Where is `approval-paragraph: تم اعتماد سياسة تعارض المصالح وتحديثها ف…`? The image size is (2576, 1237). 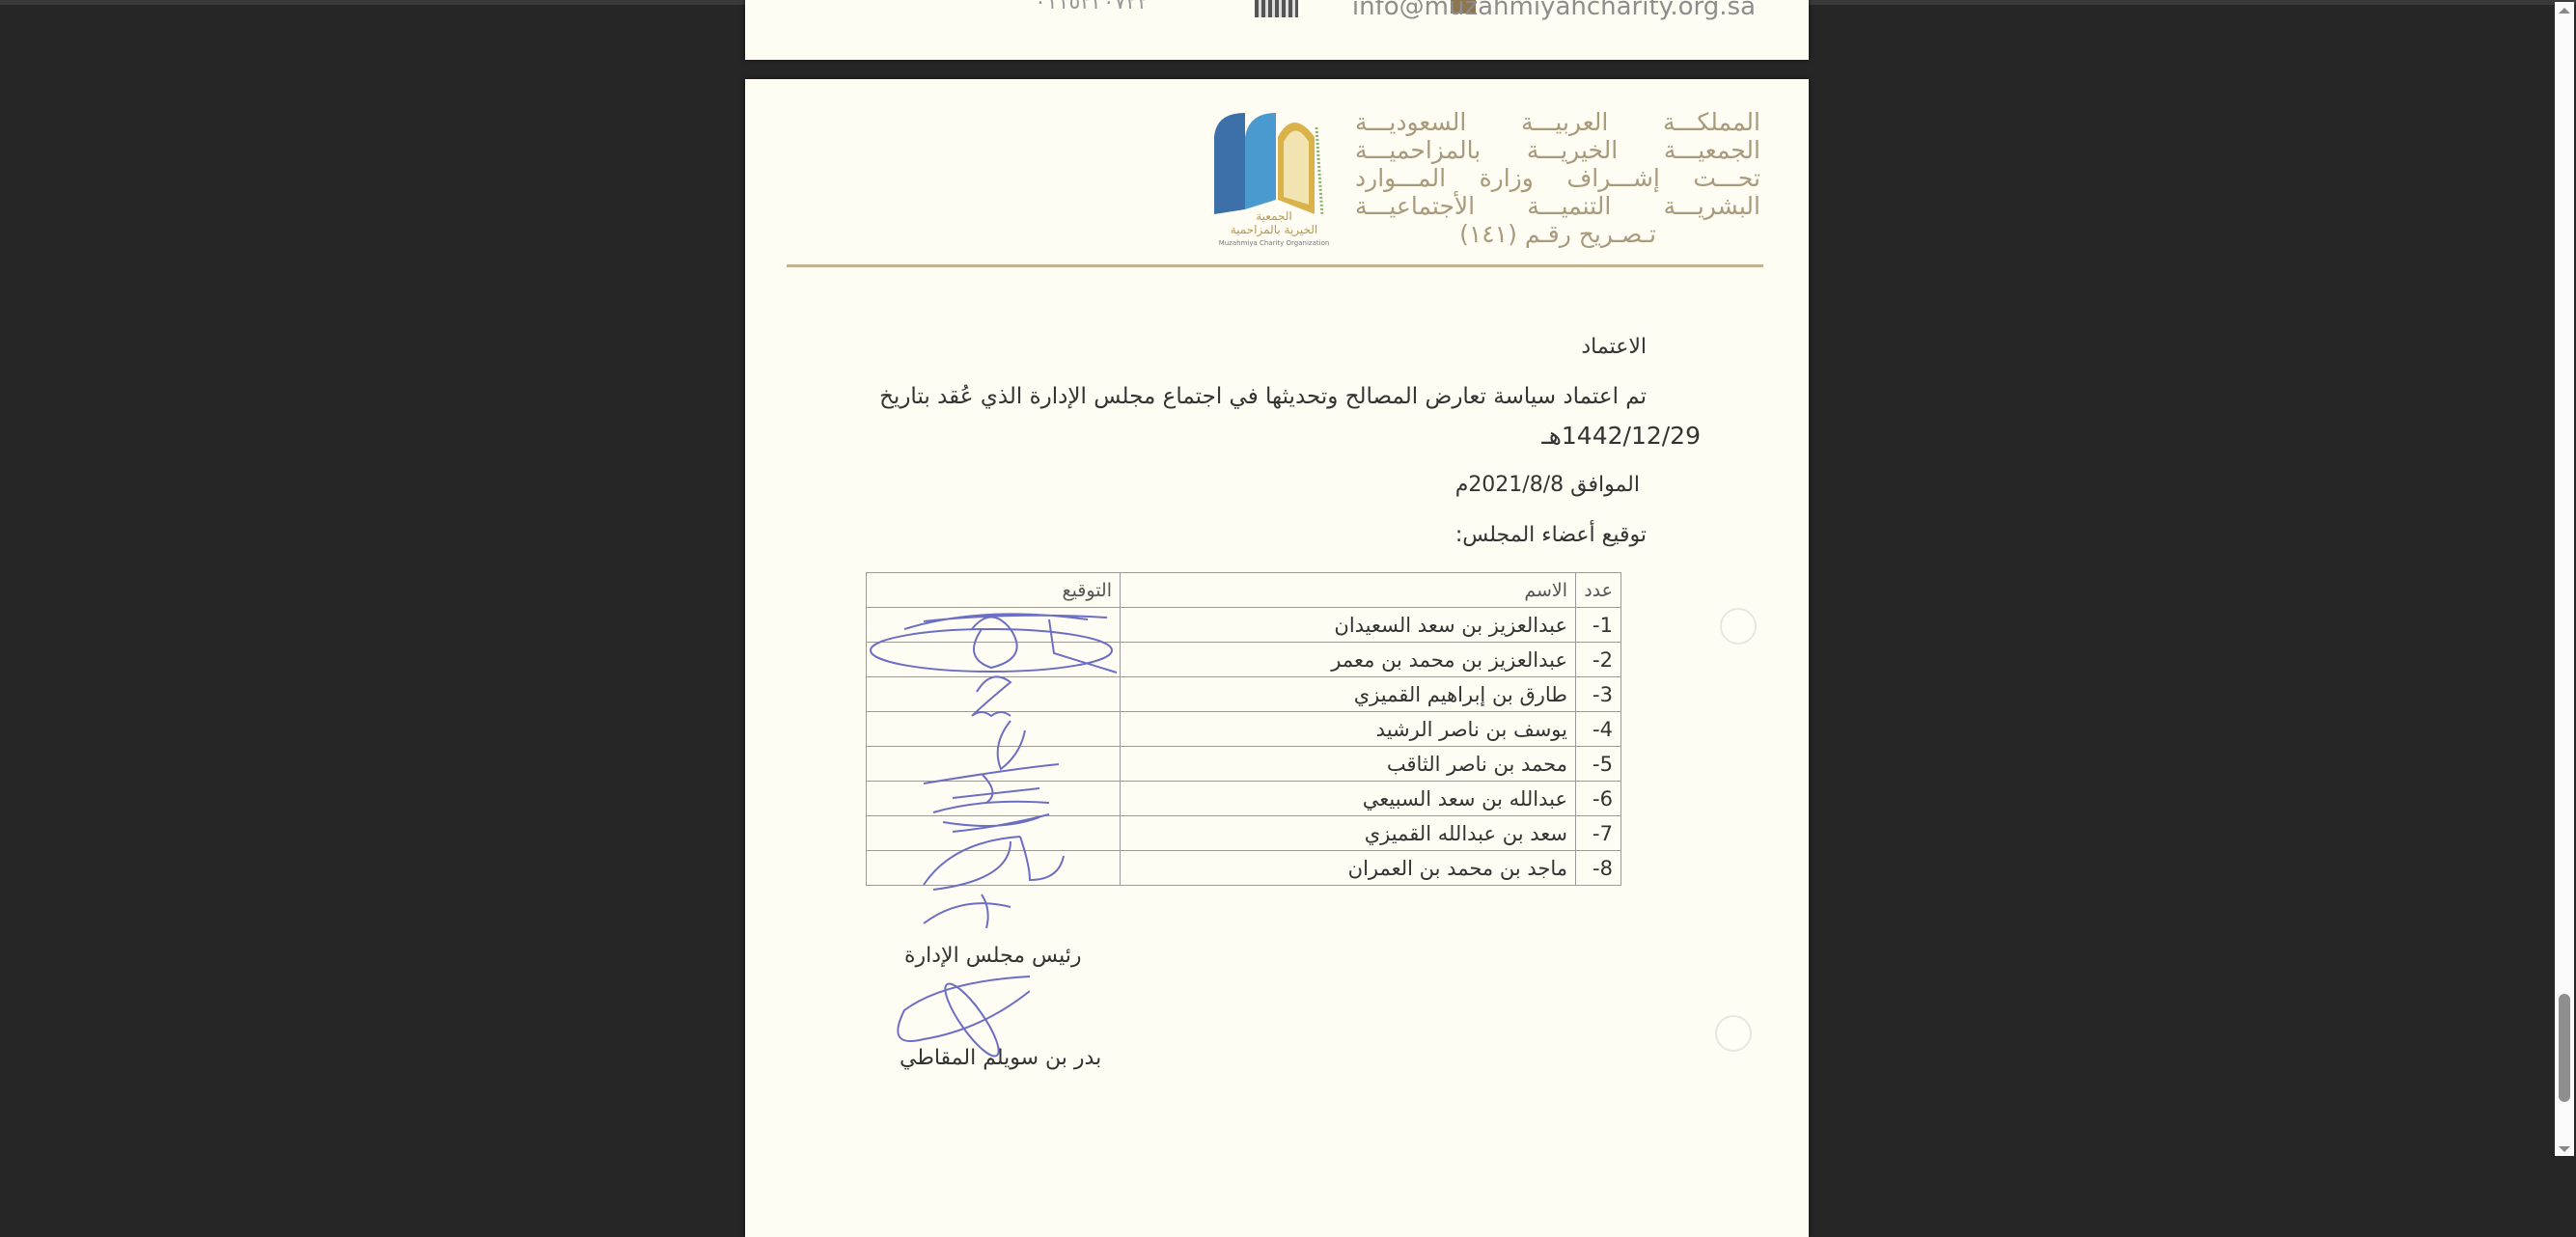
approval-paragraph: تم اعتماد سياسة تعارض المصالح وتحديثها ف… is located at coordinates (1263, 396).